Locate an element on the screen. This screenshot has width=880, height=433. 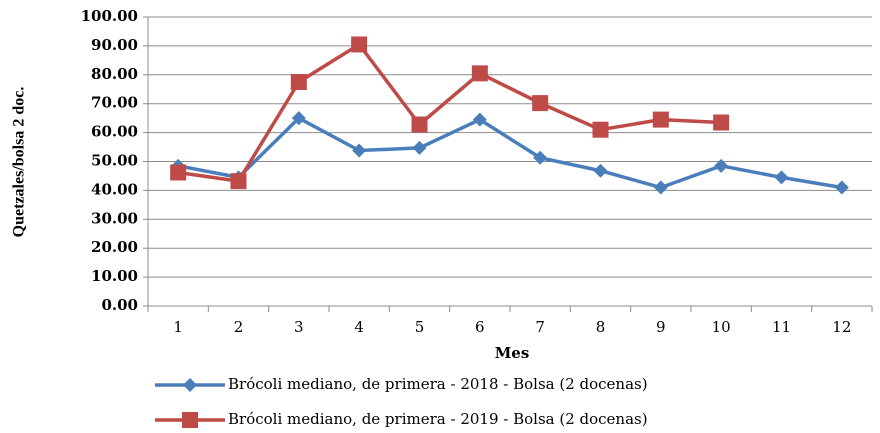
x-tick-label: 2 is located at coordinates (239, 327).